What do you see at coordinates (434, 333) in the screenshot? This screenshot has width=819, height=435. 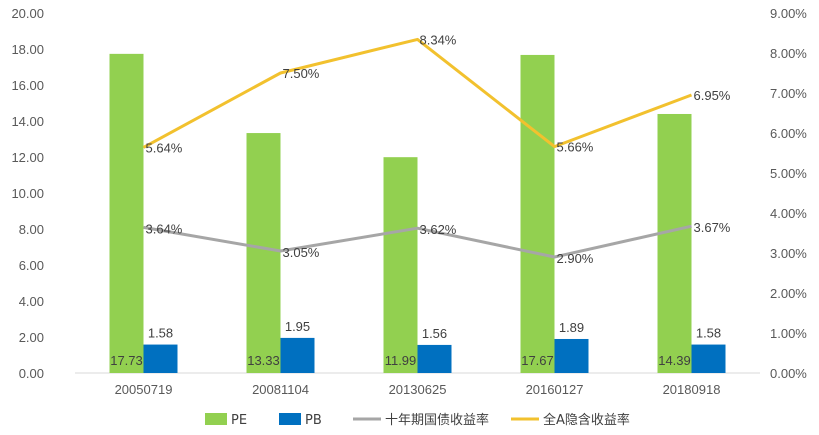 I see `bar-value-label: 1.56` at bounding box center [434, 333].